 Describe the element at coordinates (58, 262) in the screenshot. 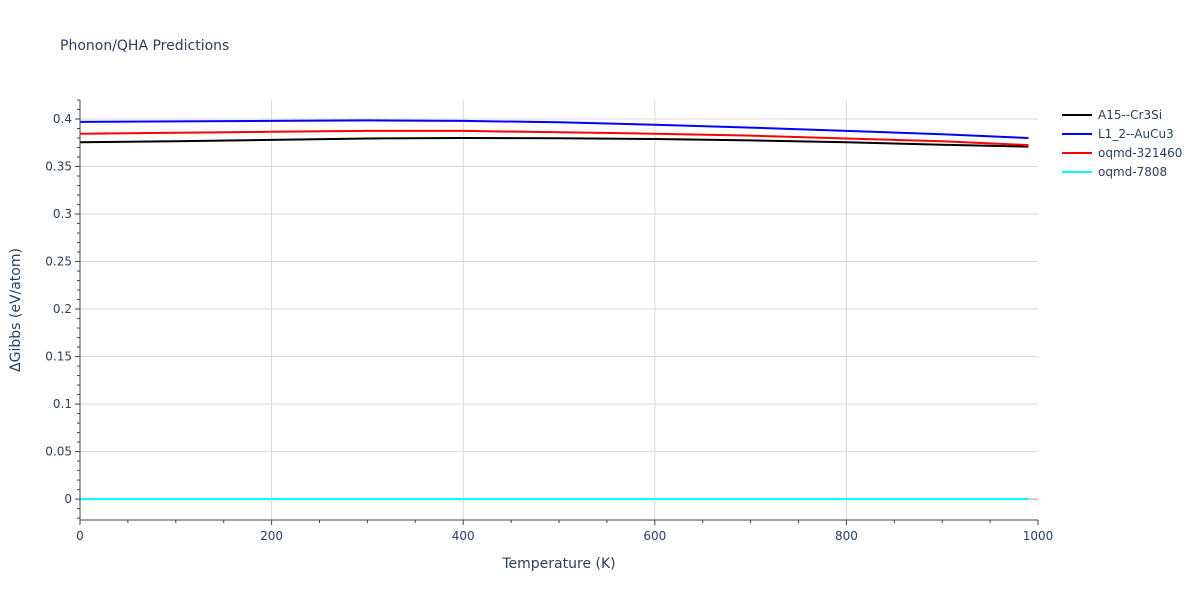

I see `y-tick-label: 0.25` at that location.